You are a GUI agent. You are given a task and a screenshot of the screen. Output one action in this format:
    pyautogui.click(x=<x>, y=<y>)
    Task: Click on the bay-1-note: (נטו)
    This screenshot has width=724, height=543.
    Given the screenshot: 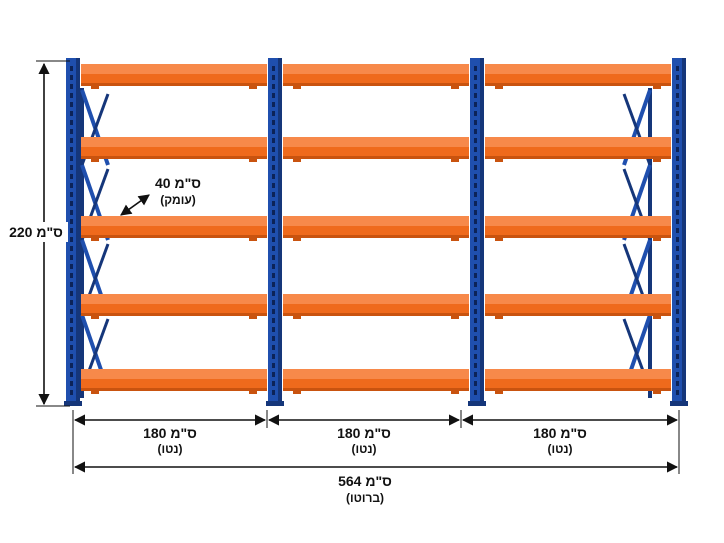 What is the action you would take?
    pyautogui.click(x=169, y=449)
    